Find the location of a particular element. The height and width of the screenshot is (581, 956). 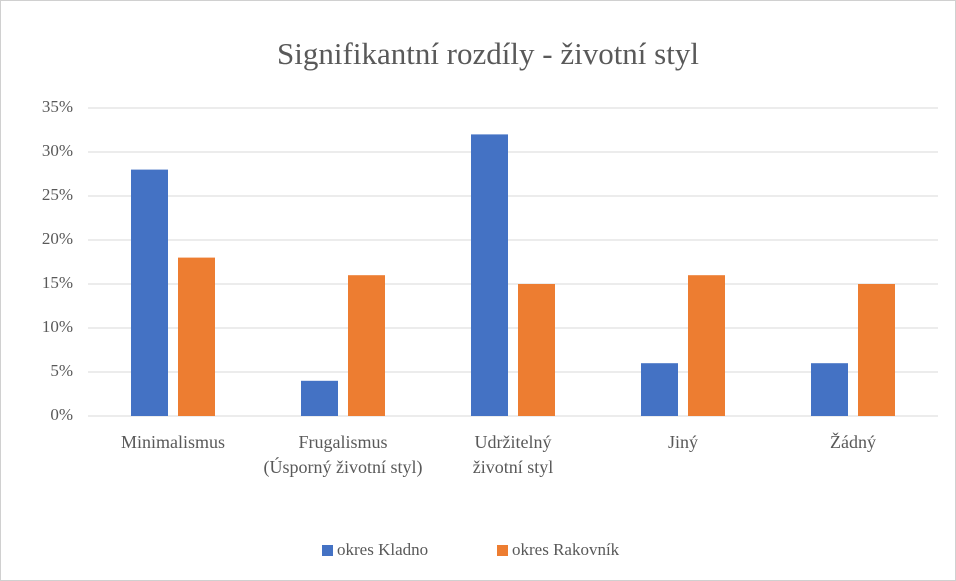

legend-label: okres Rakovník is located at coordinates (566, 549).